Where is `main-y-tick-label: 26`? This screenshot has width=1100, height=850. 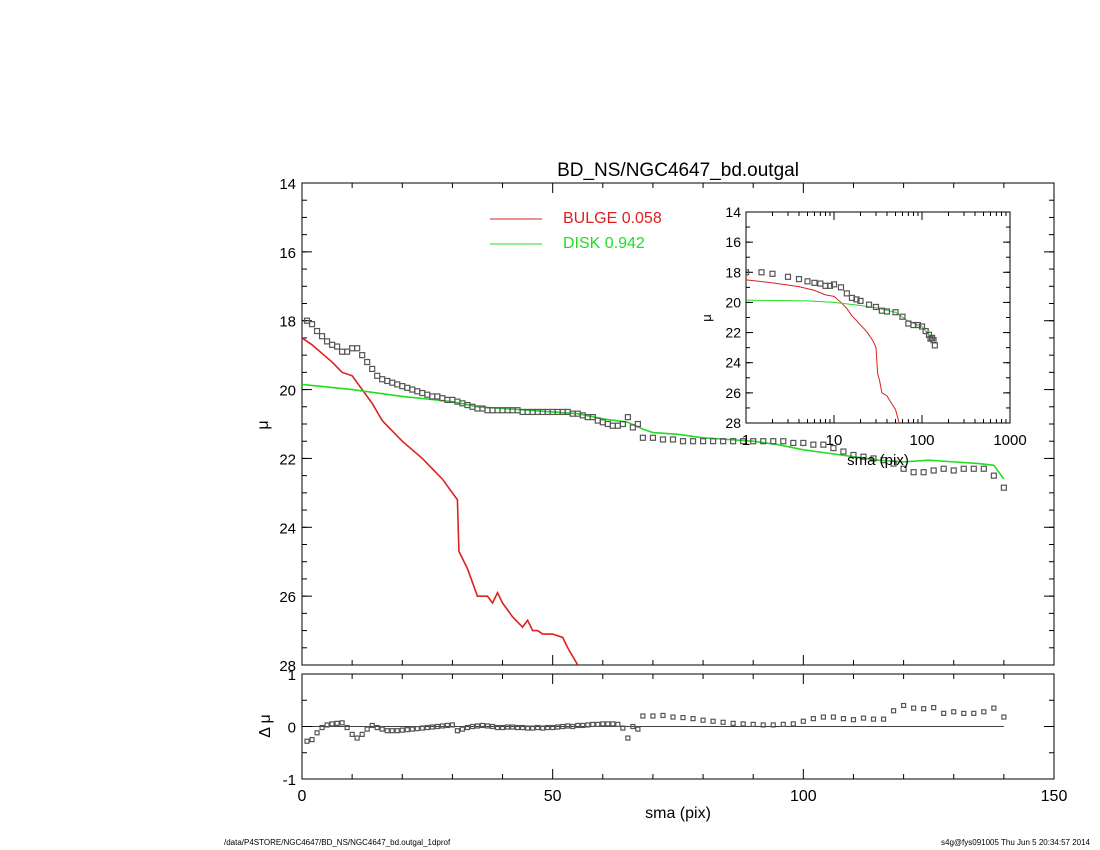
main-y-tick-label: 26 is located at coordinates (287, 597).